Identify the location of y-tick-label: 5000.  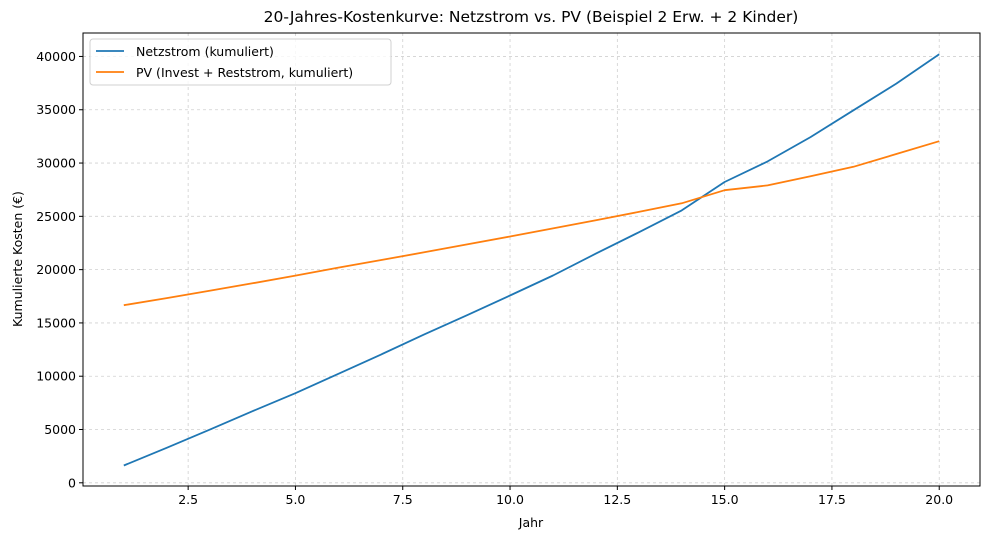
(60, 429).